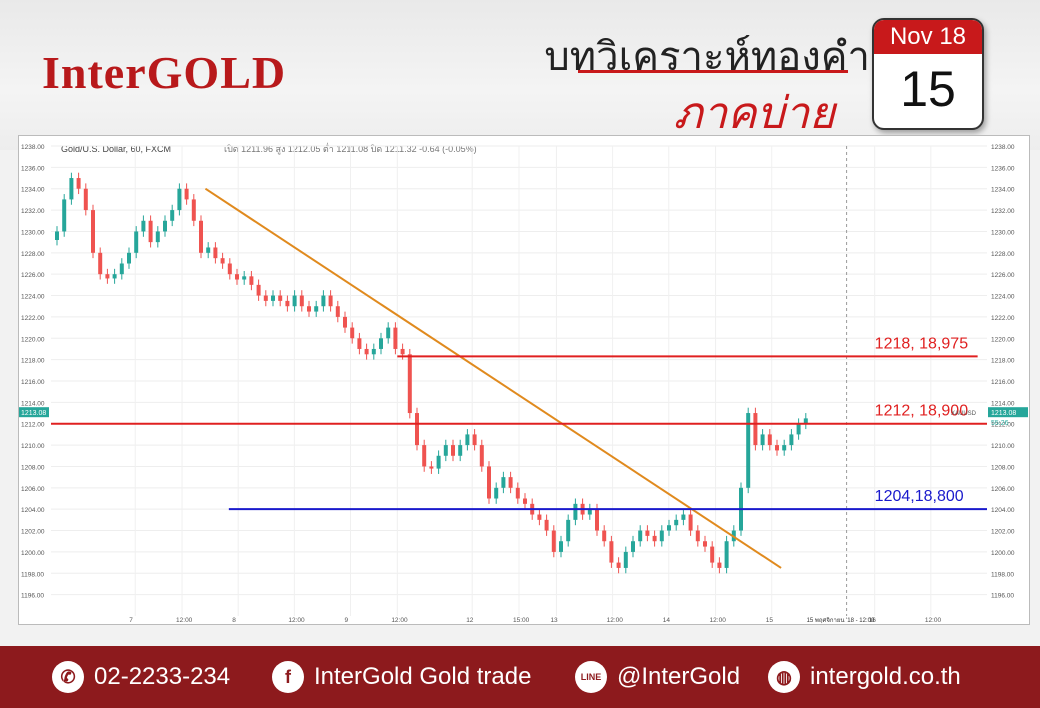 Image resolution: width=1040 pixels, height=708 pixels. I want to click on footer-website: ◍ intergold.co.th, so click(864, 677).